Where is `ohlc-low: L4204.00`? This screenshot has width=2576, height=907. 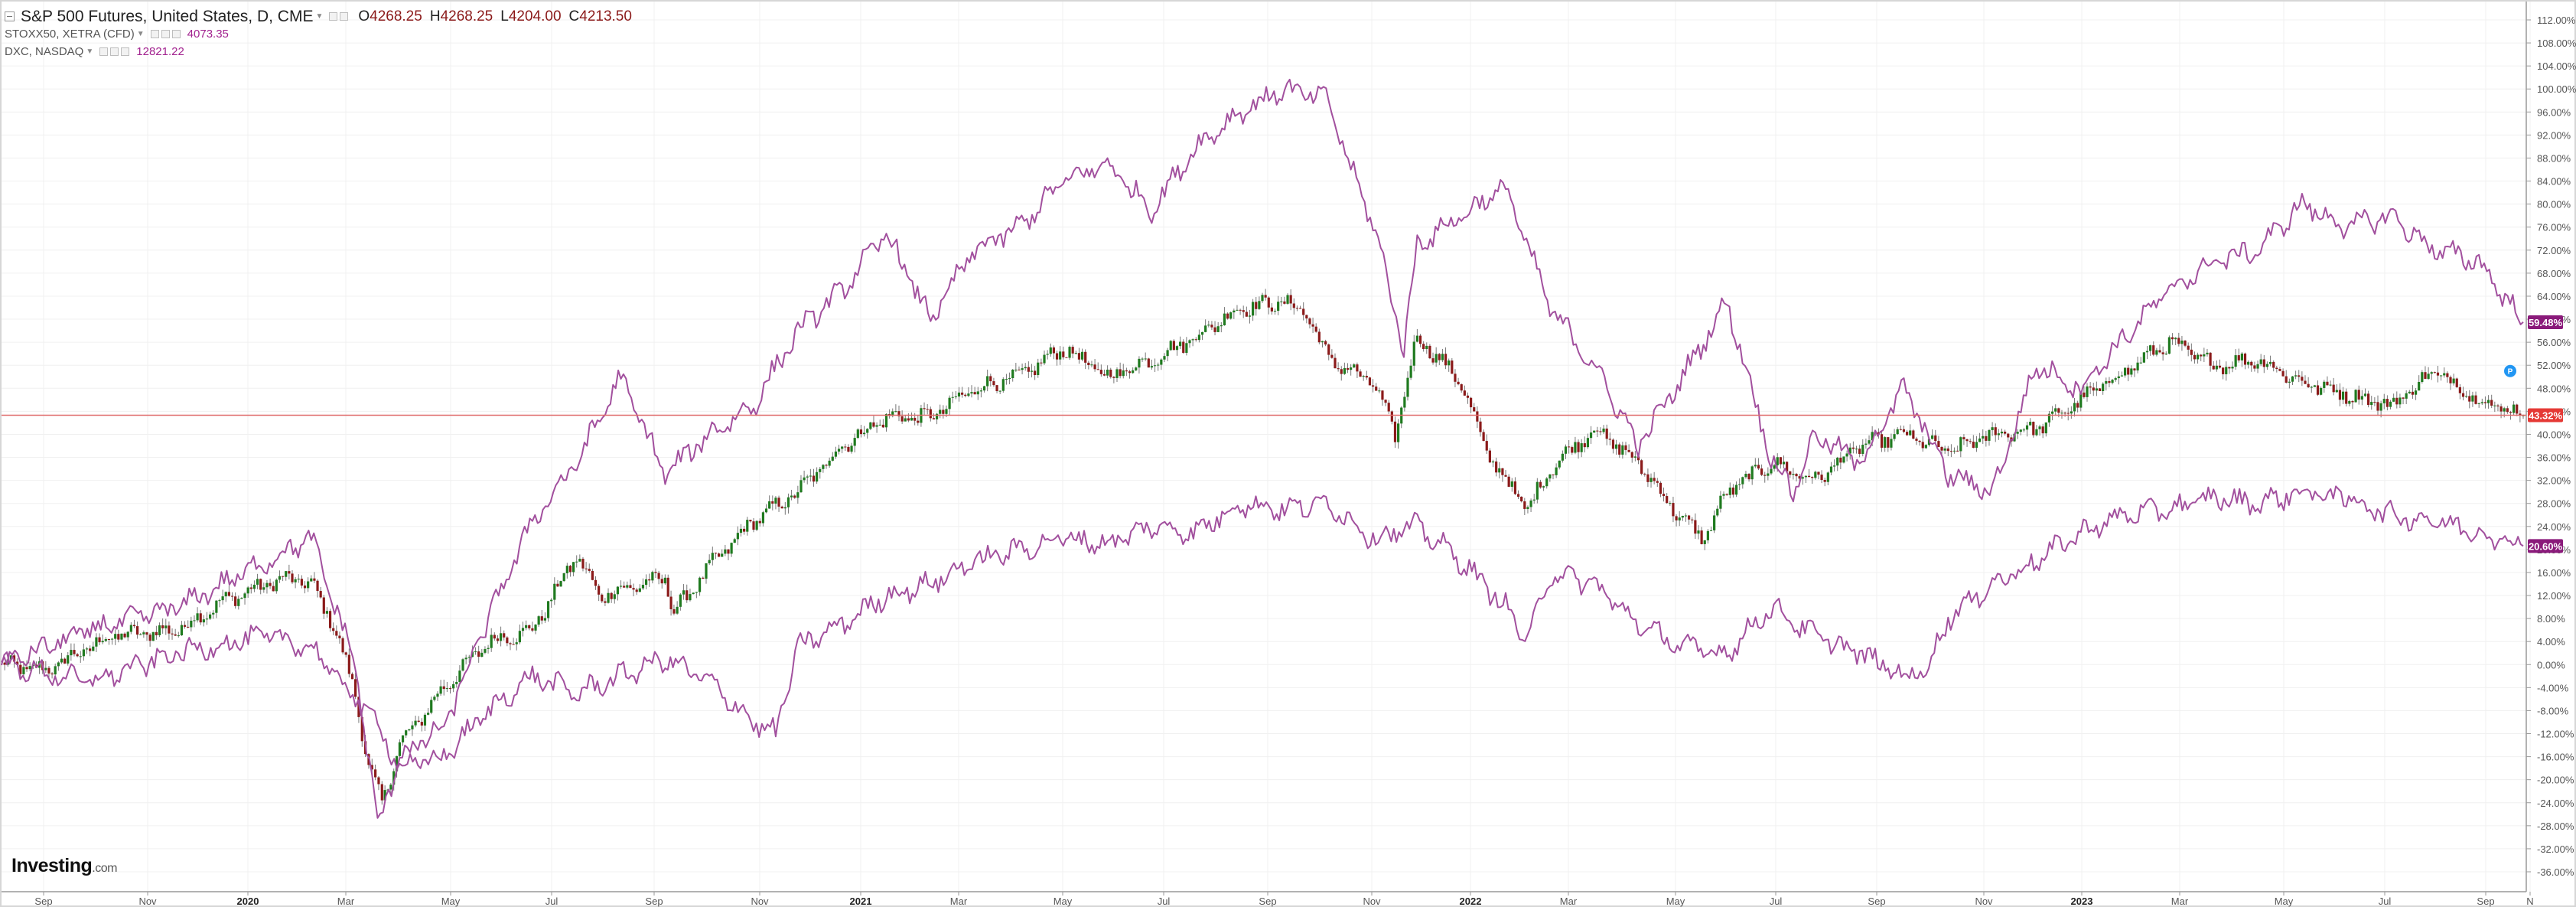
ohlc-low: L4204.00 is located at coordinates (531, 16).